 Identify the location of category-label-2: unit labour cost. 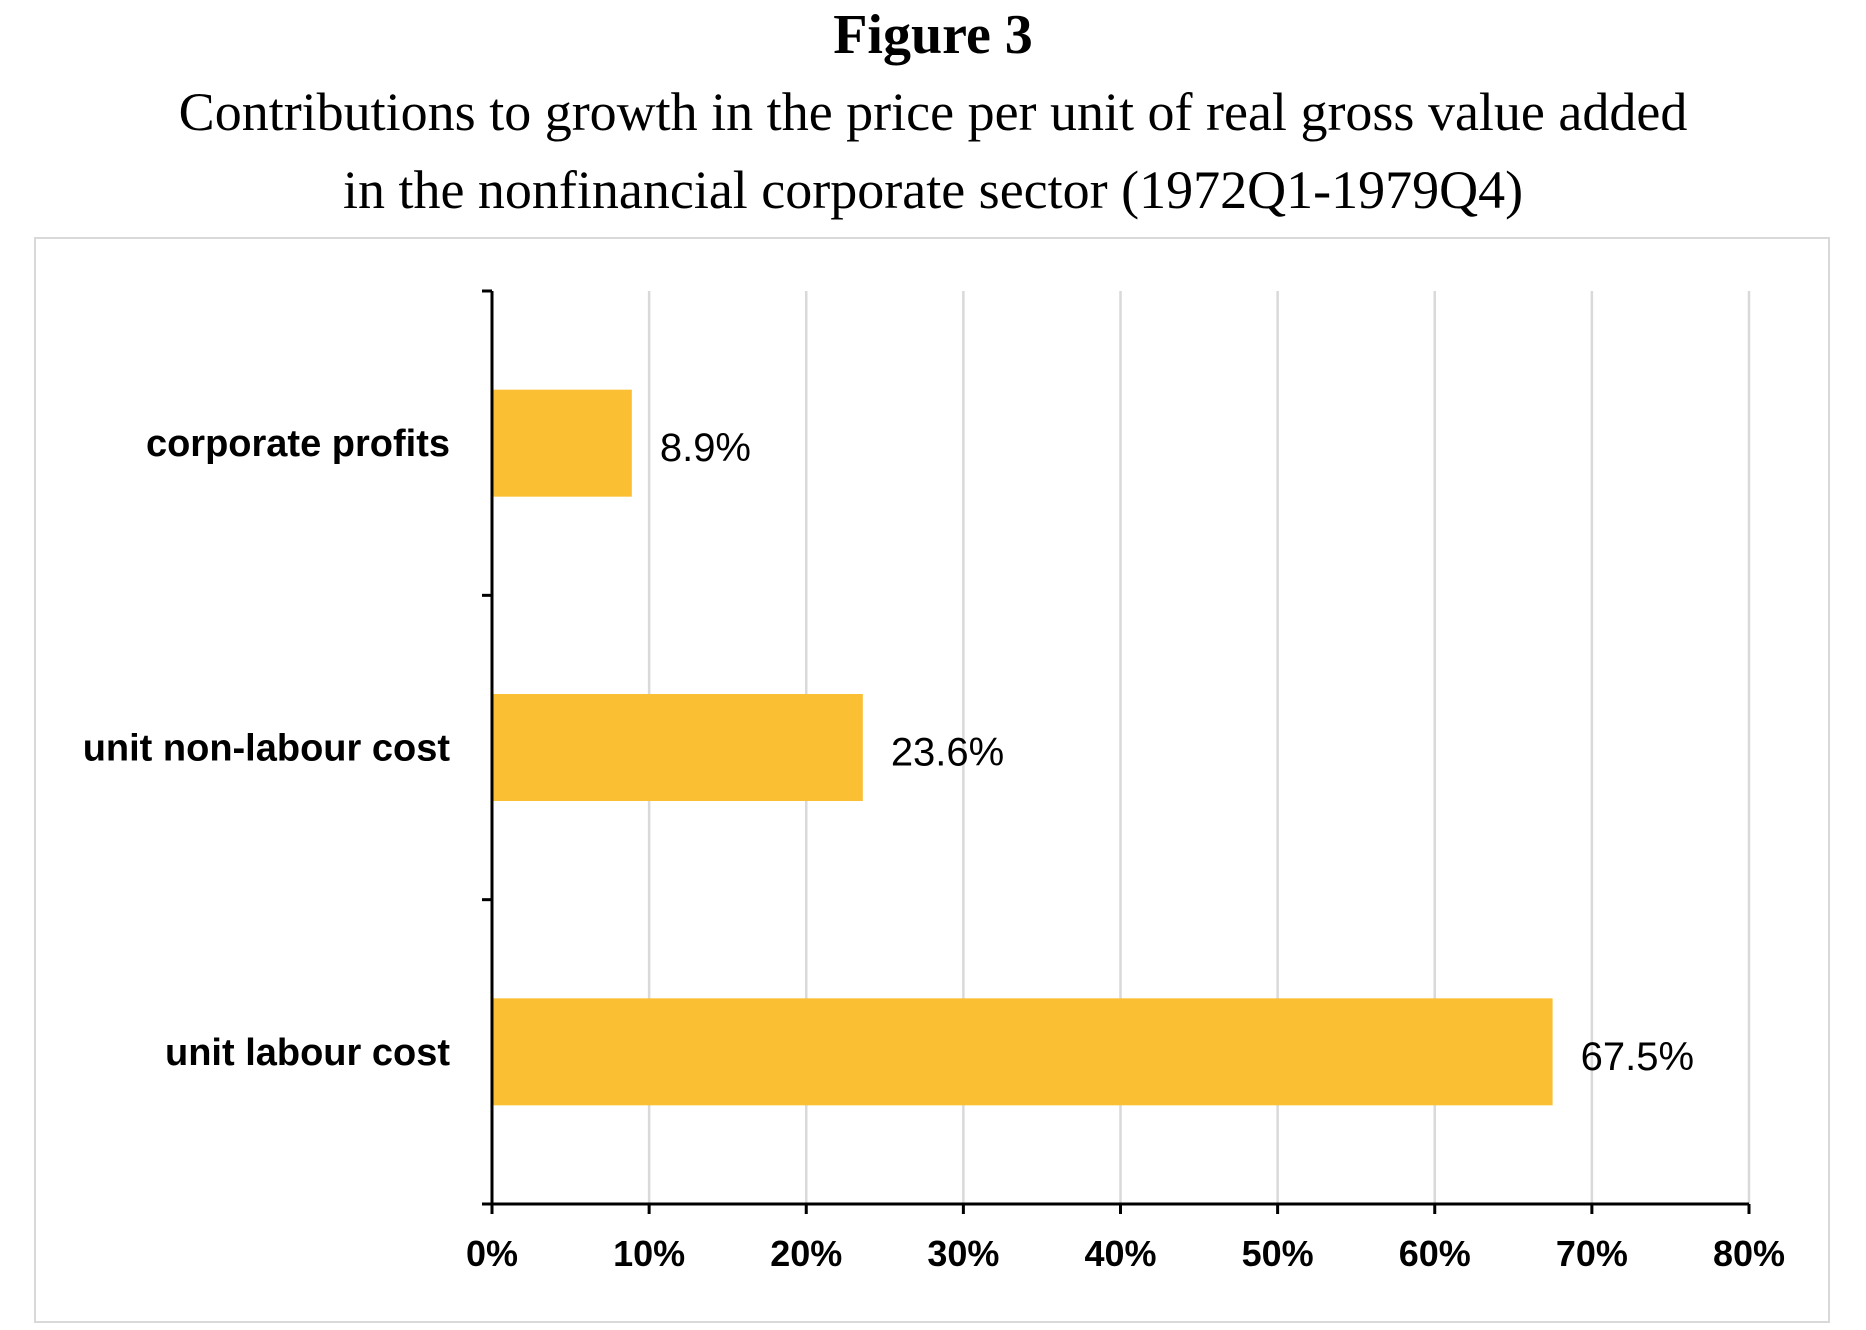
(307, 1053).